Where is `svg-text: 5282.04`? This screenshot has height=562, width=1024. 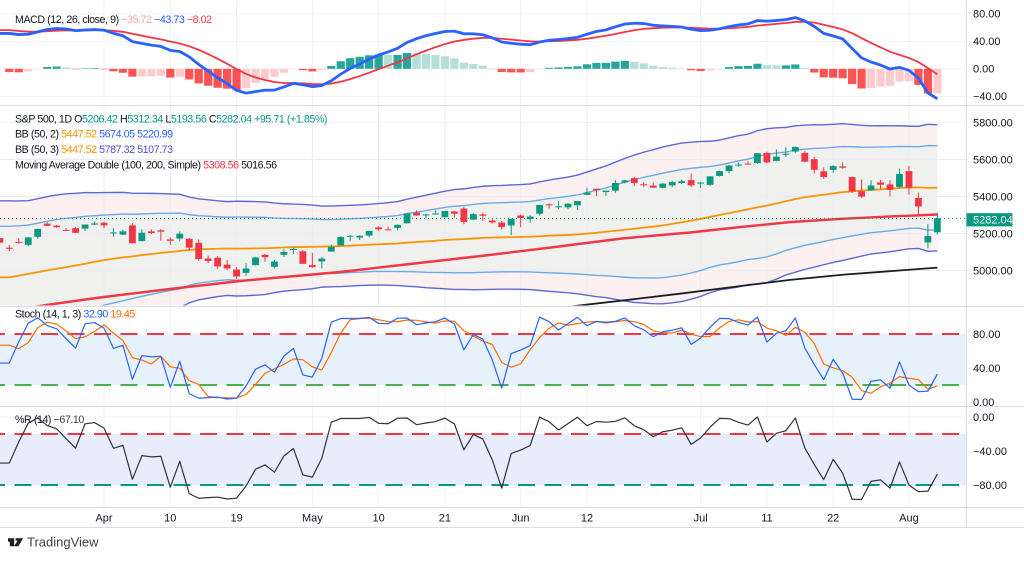 svg-text: 5282.04 is located at coordinates (993, 221).